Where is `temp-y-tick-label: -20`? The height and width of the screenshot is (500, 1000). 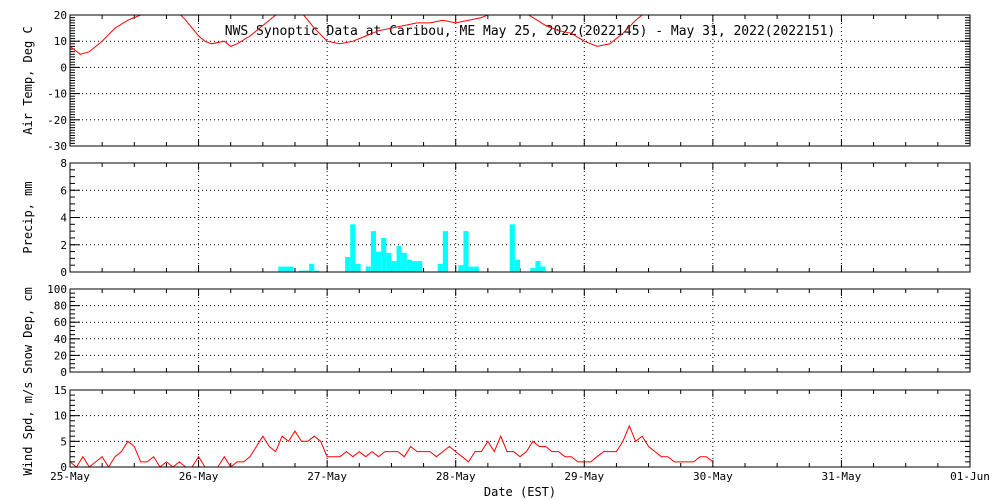 temp-y-tick-label: -20 is located at coordinates (57, 120).